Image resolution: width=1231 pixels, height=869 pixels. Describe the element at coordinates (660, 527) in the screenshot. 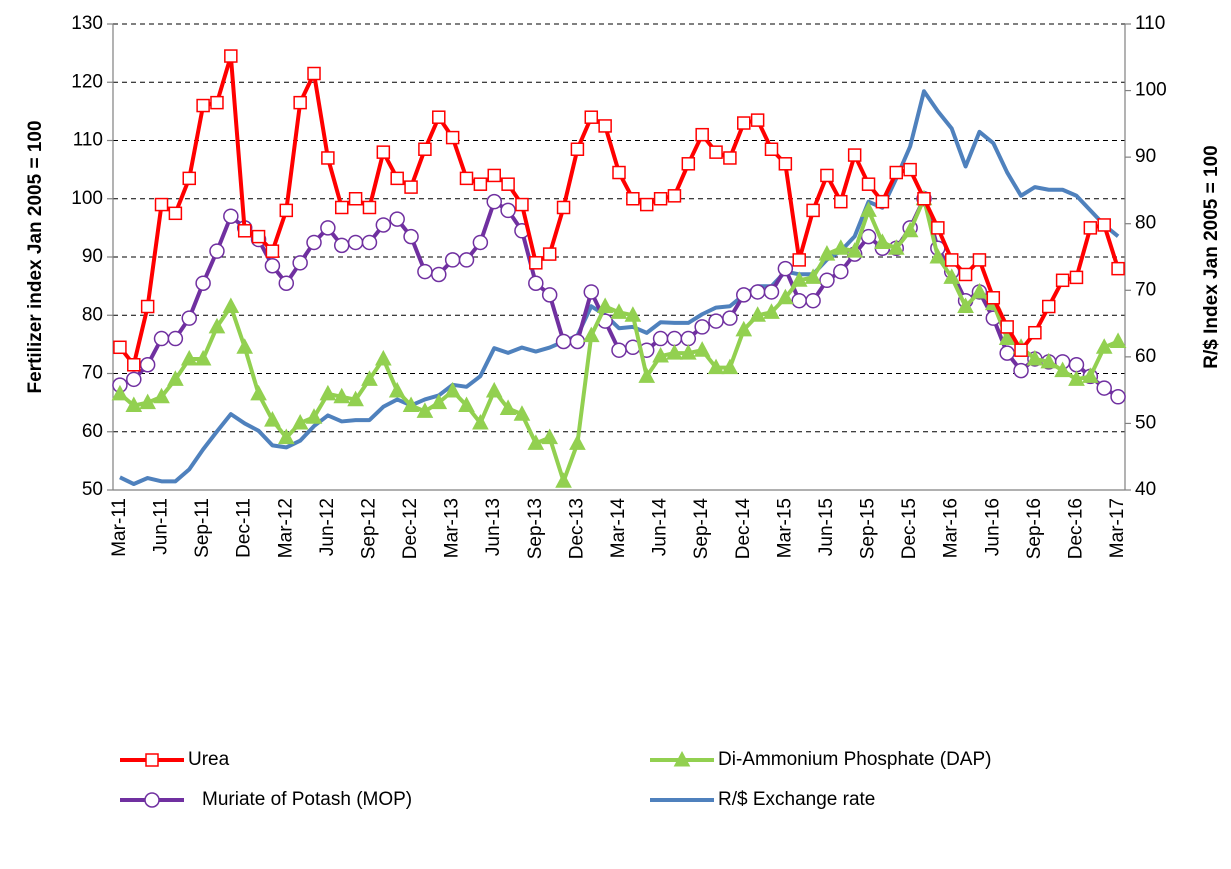

I see `x-tick-label: Jun-14` at that location.